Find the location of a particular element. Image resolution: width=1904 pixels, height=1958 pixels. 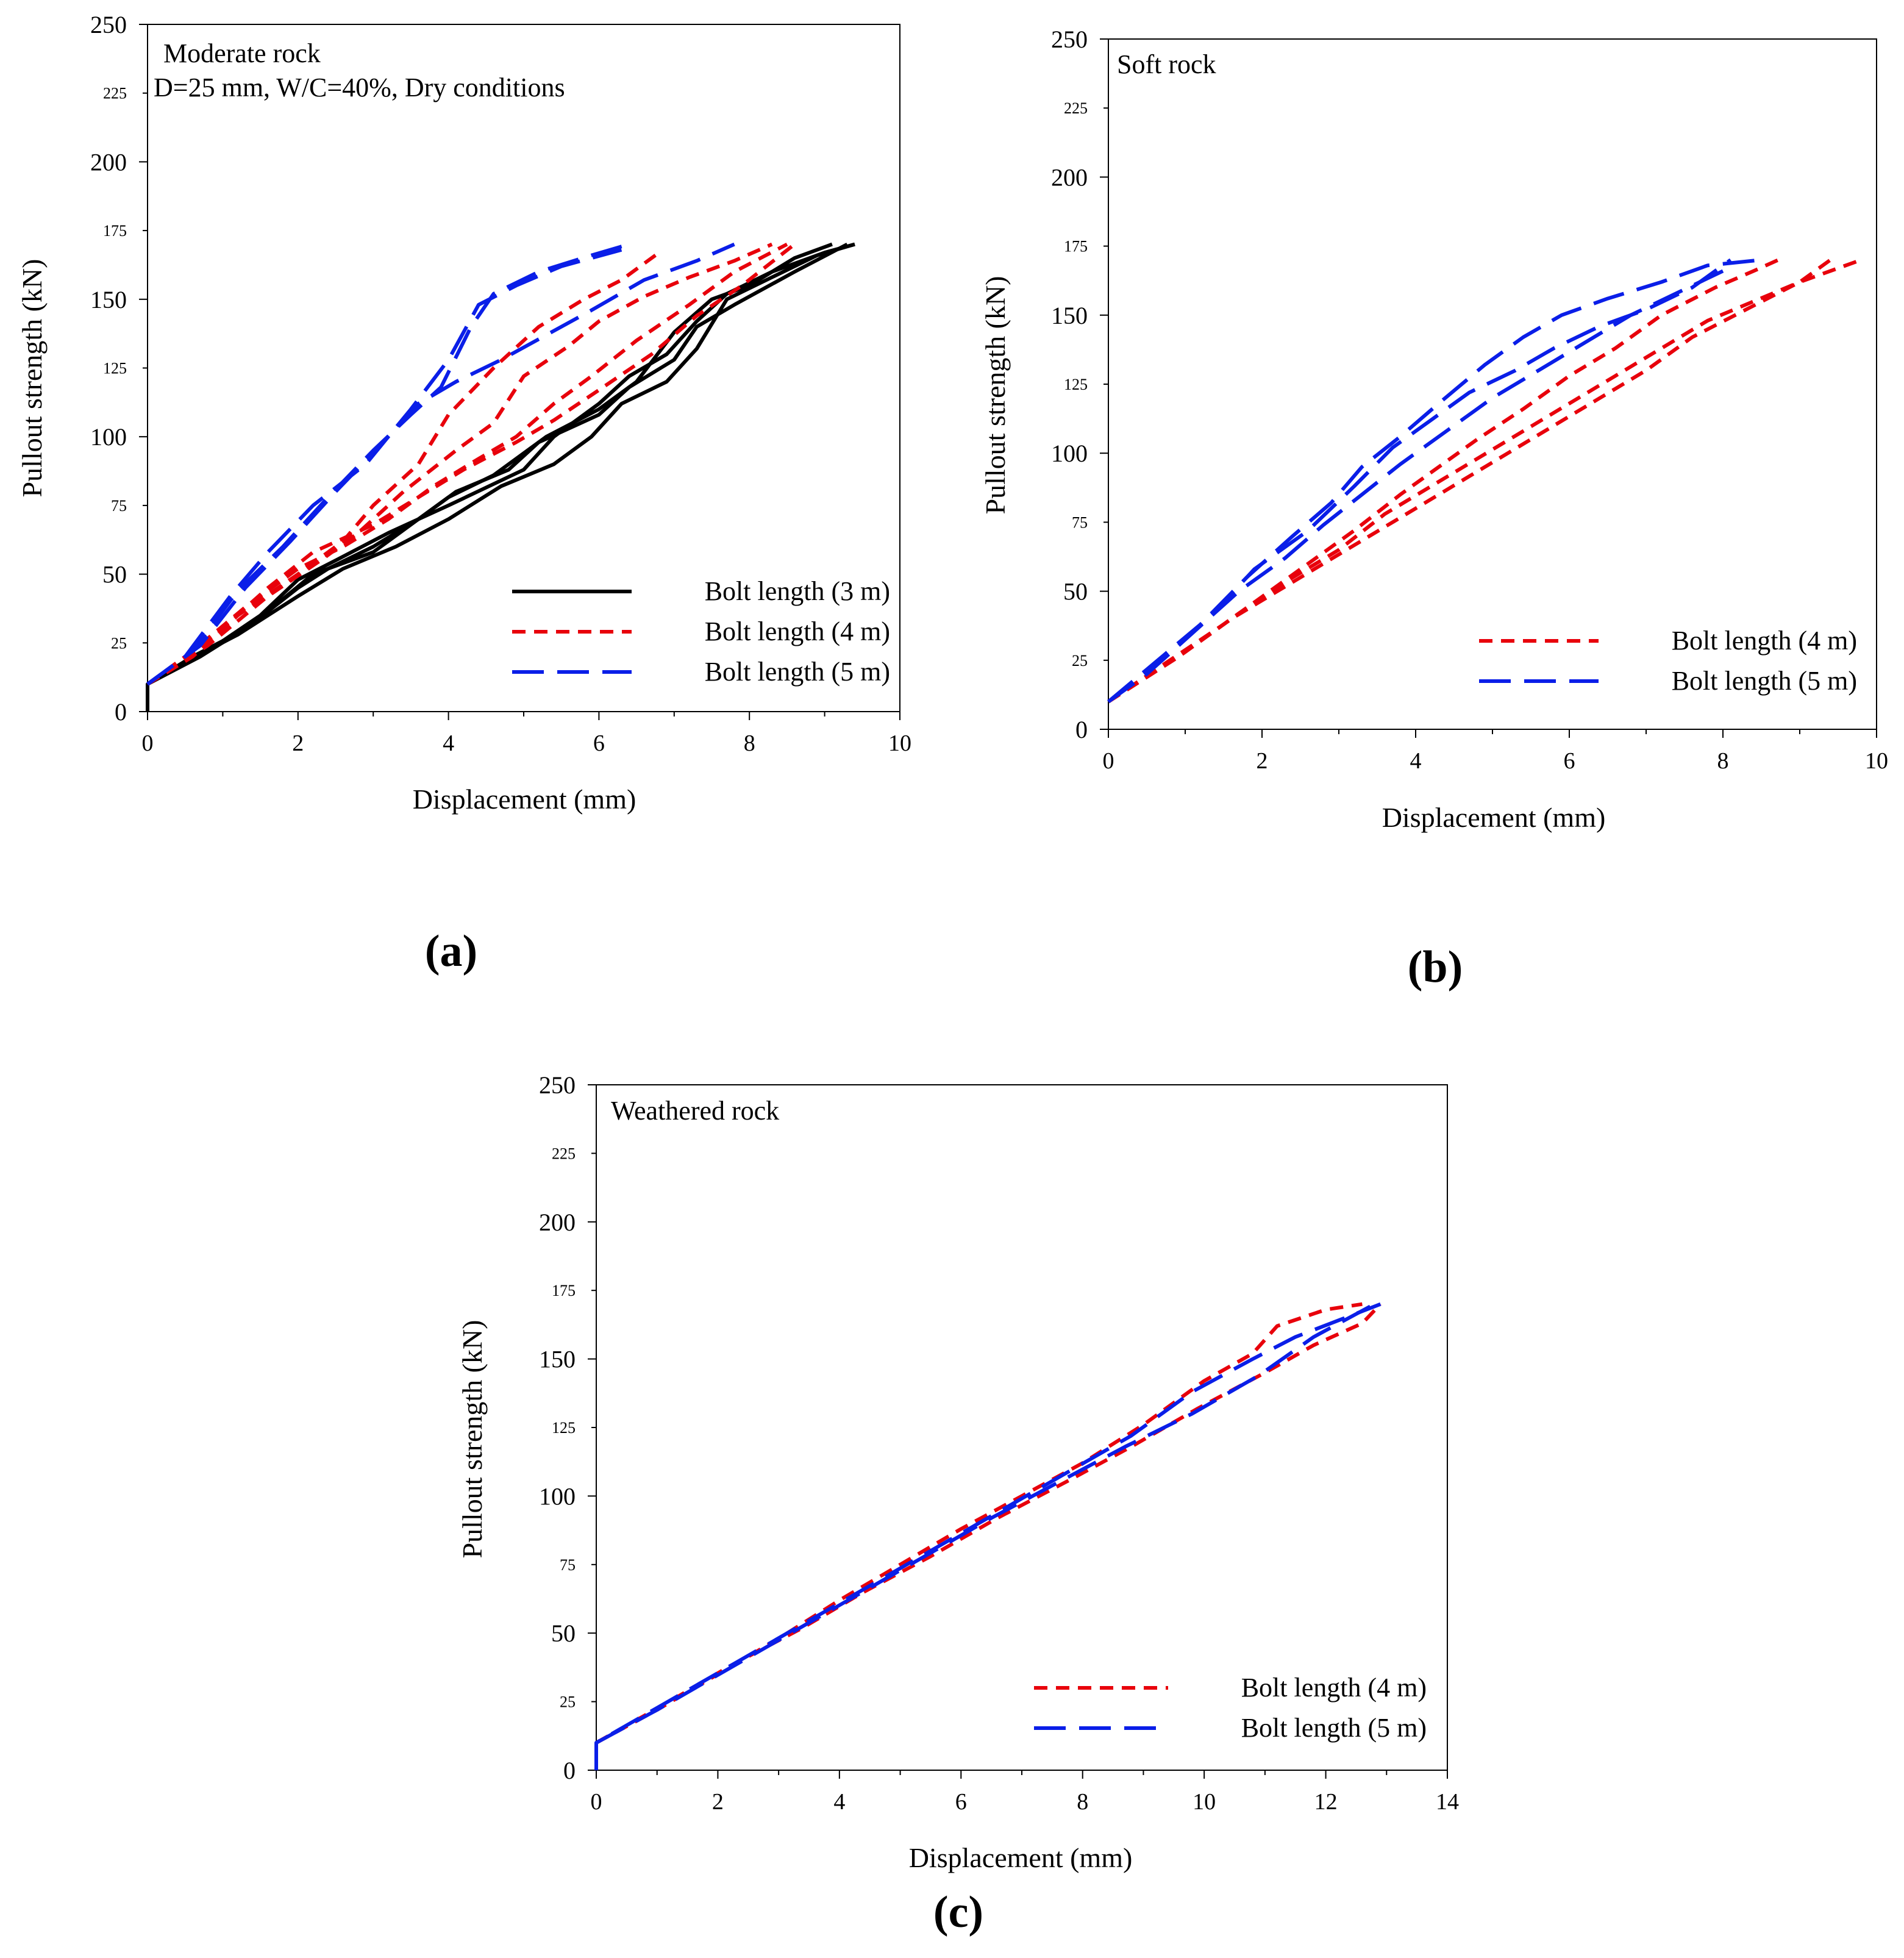

panel-b-letter: (b) is located at coordinates (1436, 967).